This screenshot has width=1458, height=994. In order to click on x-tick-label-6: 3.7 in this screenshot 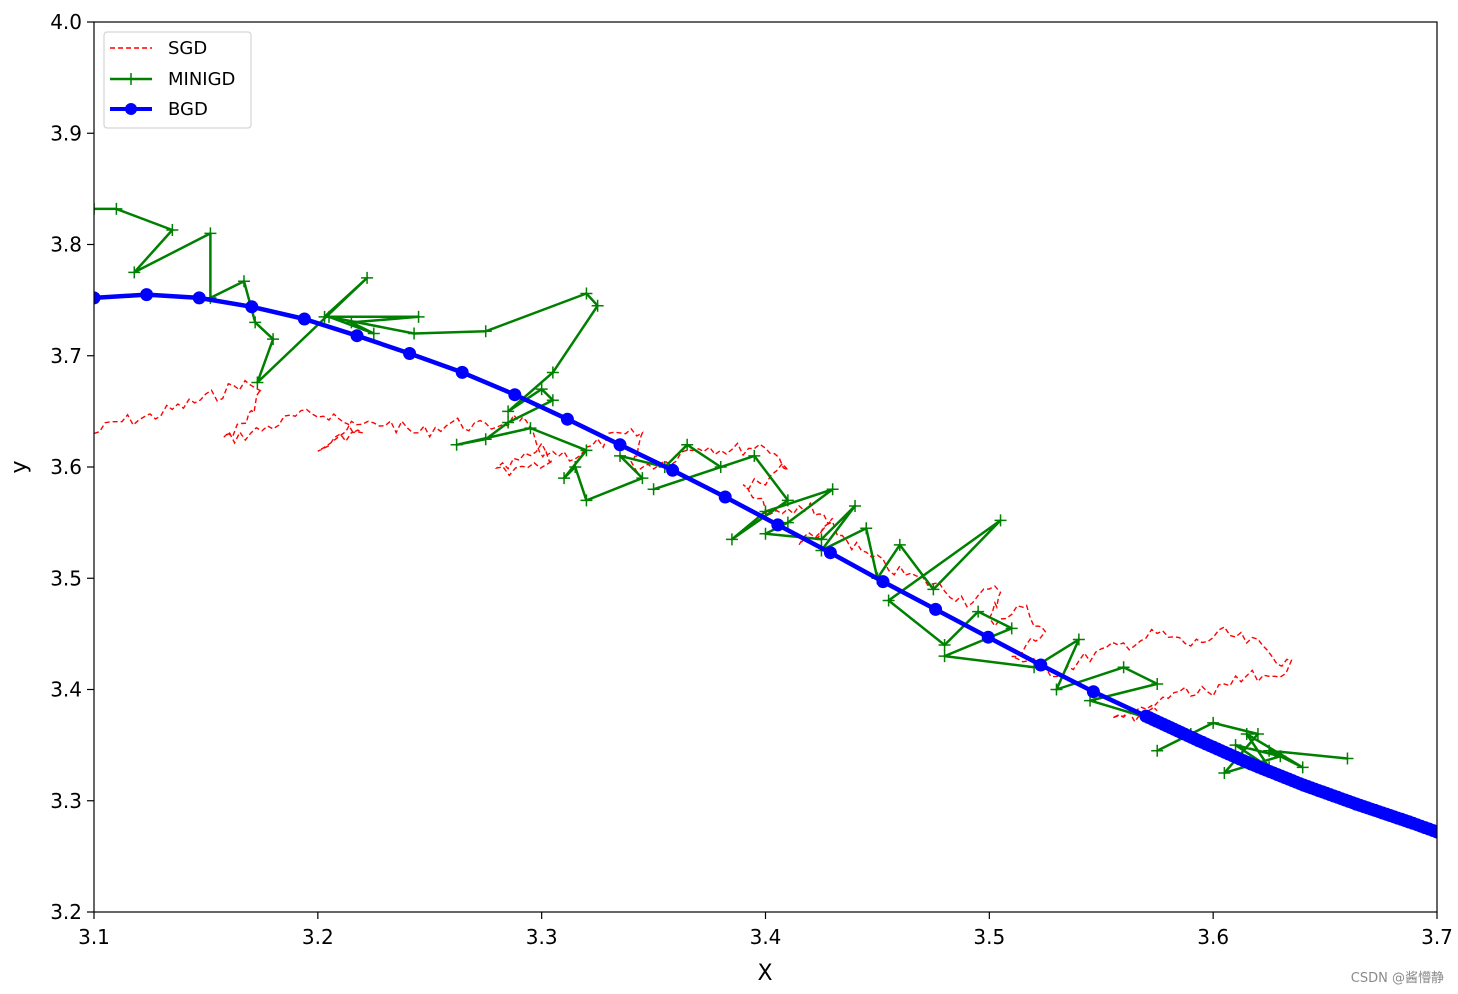, I will do `click(1437, 937)`.